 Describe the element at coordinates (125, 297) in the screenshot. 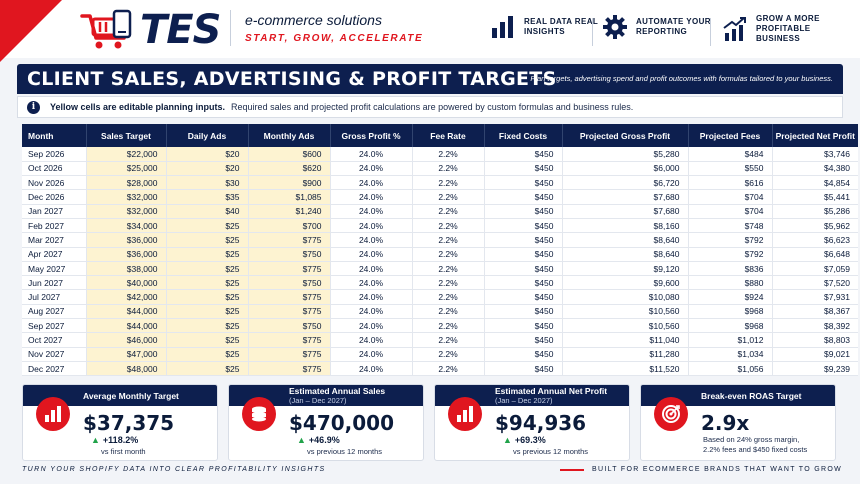

I see `editable-cell: $42,000` at that location.